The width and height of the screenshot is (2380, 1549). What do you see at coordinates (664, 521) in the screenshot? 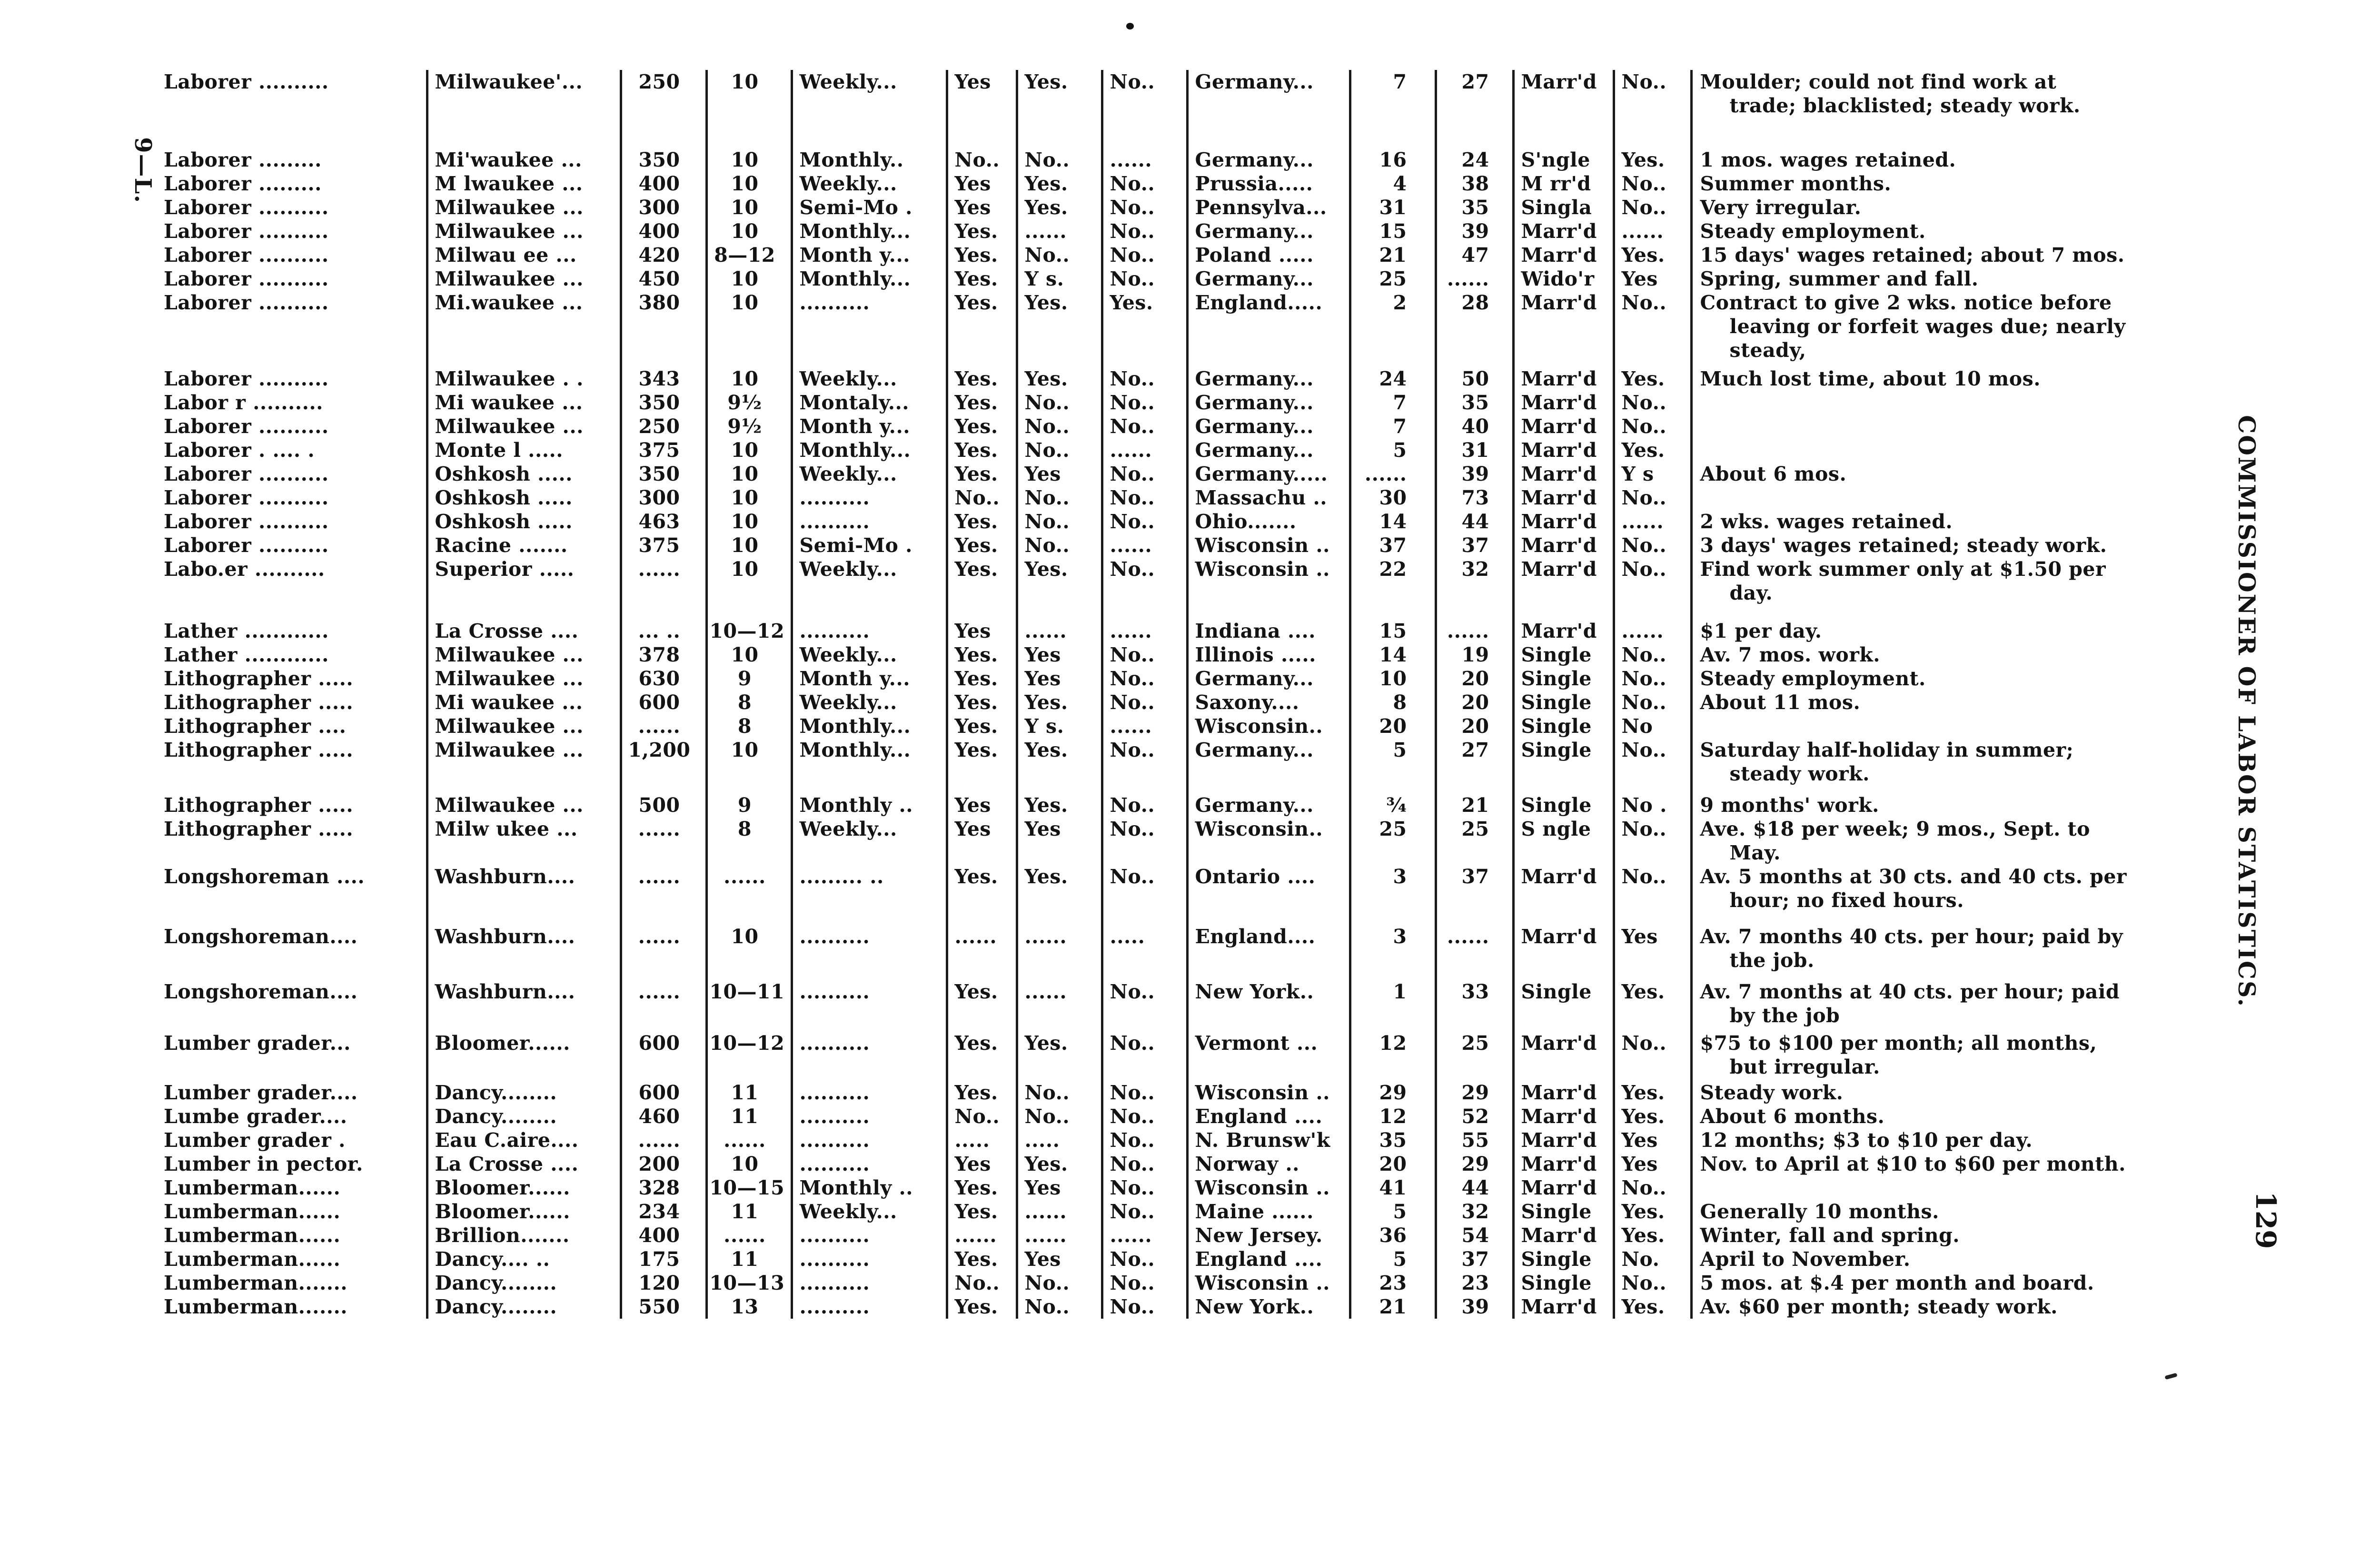
I see `cell-yearly-earnings: 463` at bounding box center [664, 521].